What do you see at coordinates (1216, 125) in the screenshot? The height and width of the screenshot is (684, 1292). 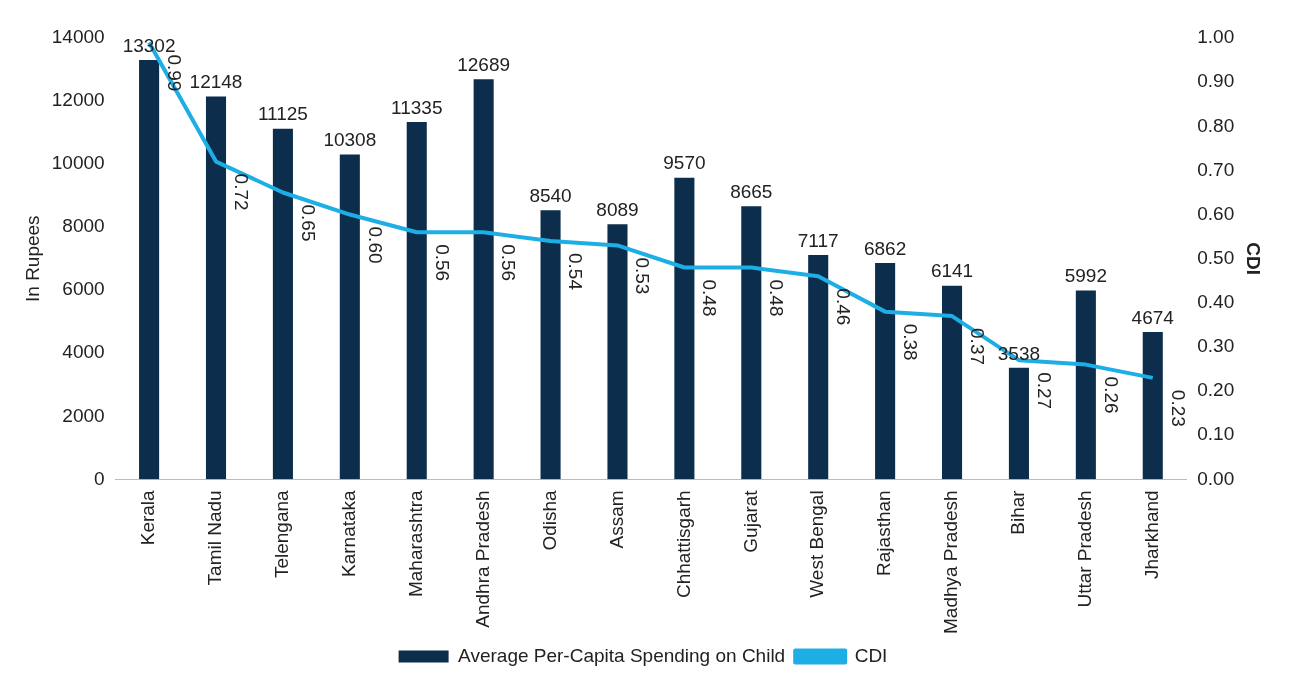 I see `y2-tick-label: 0.80` at bounding box center [1216, 125].